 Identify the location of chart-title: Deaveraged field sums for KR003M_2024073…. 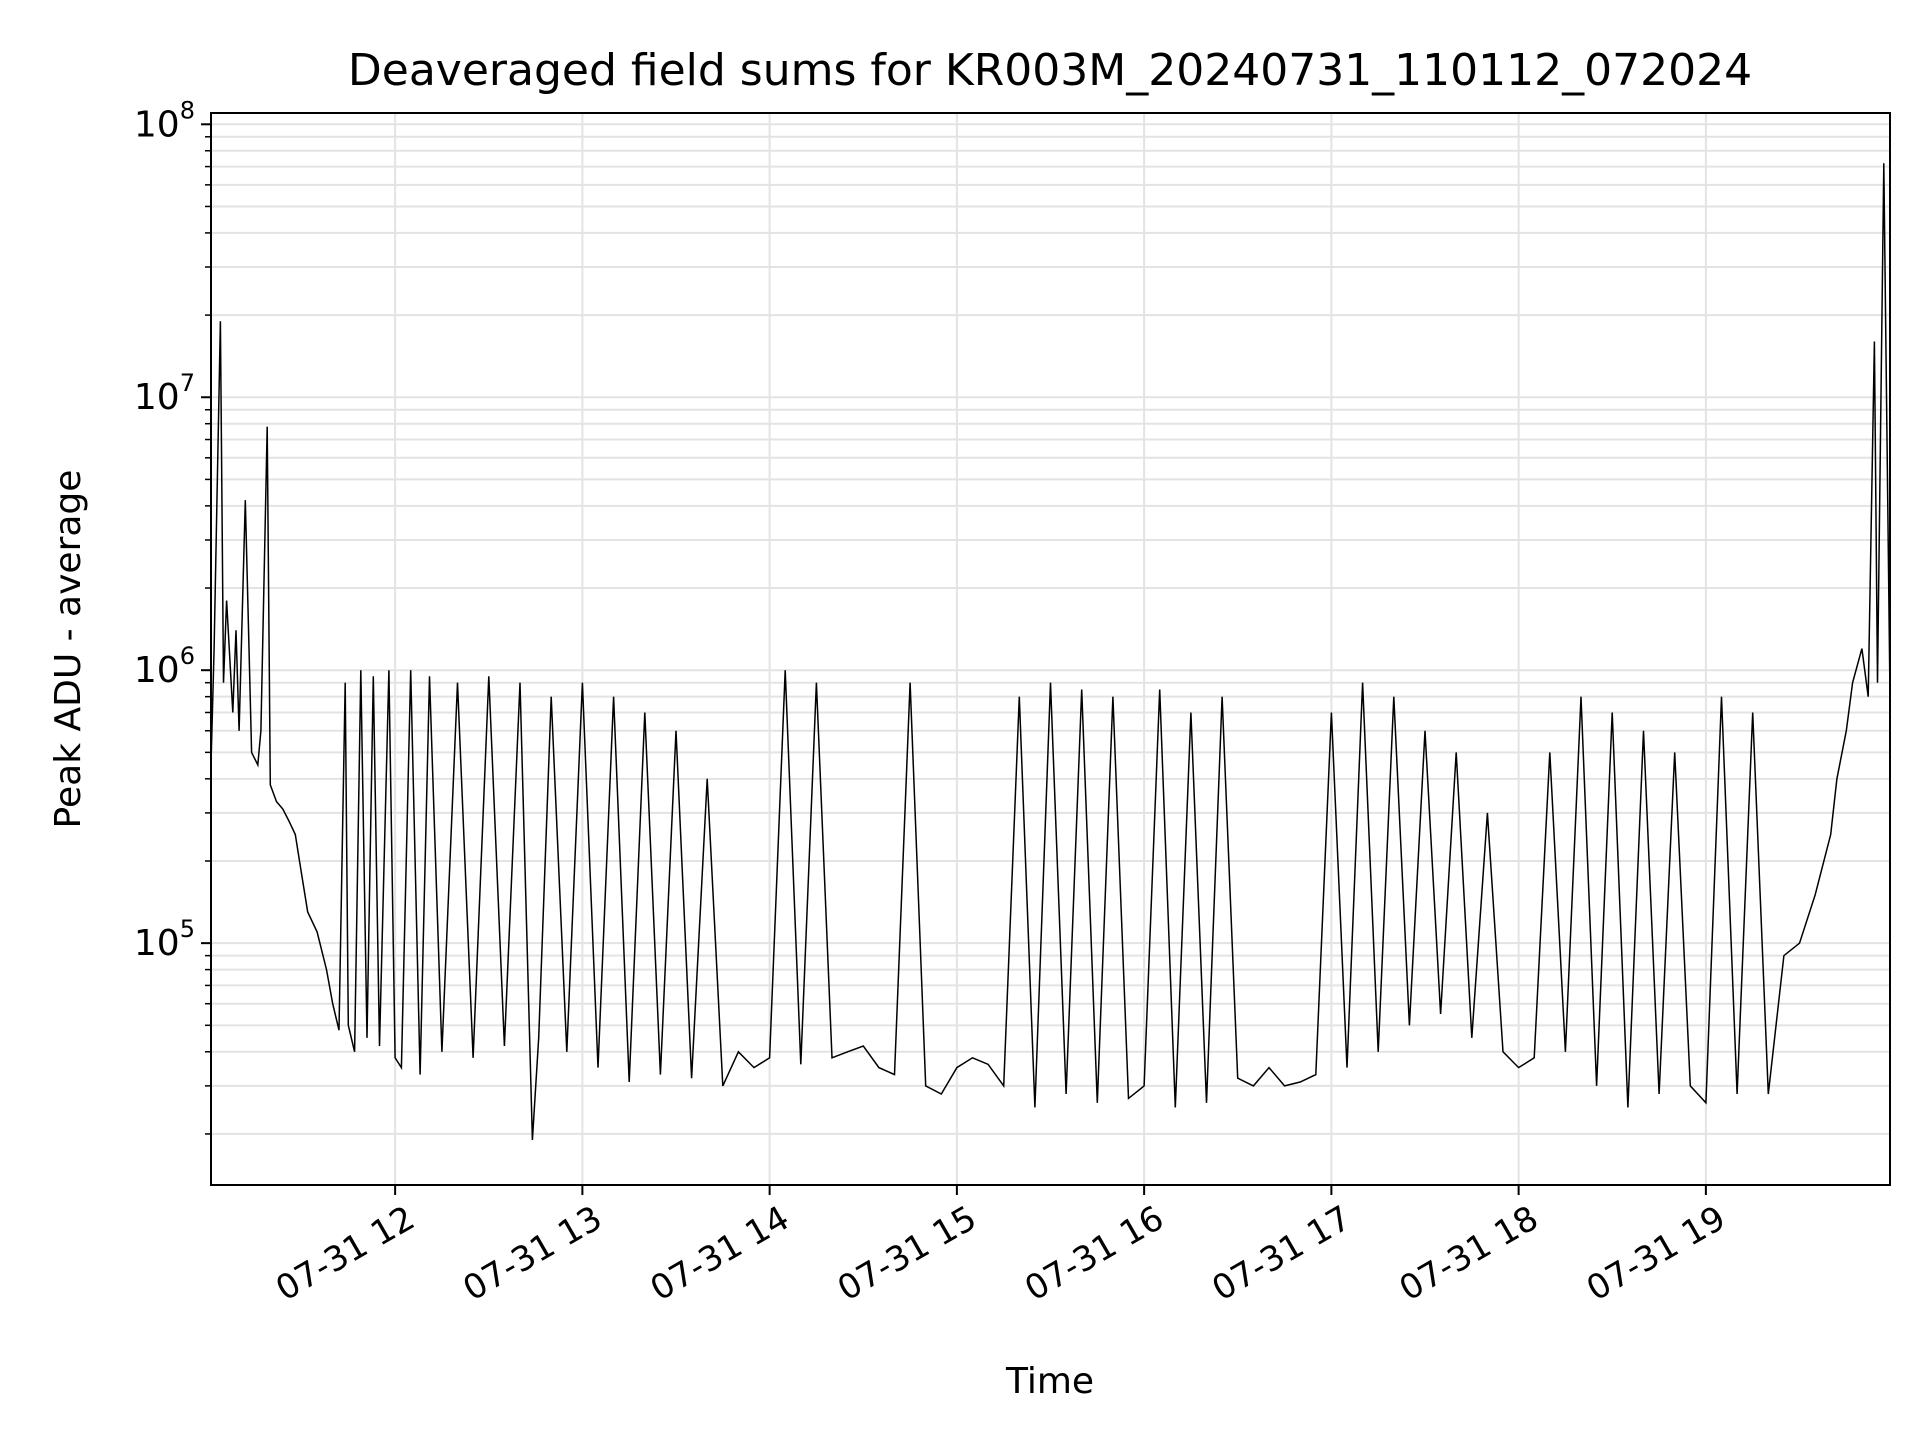
(1050, 70).